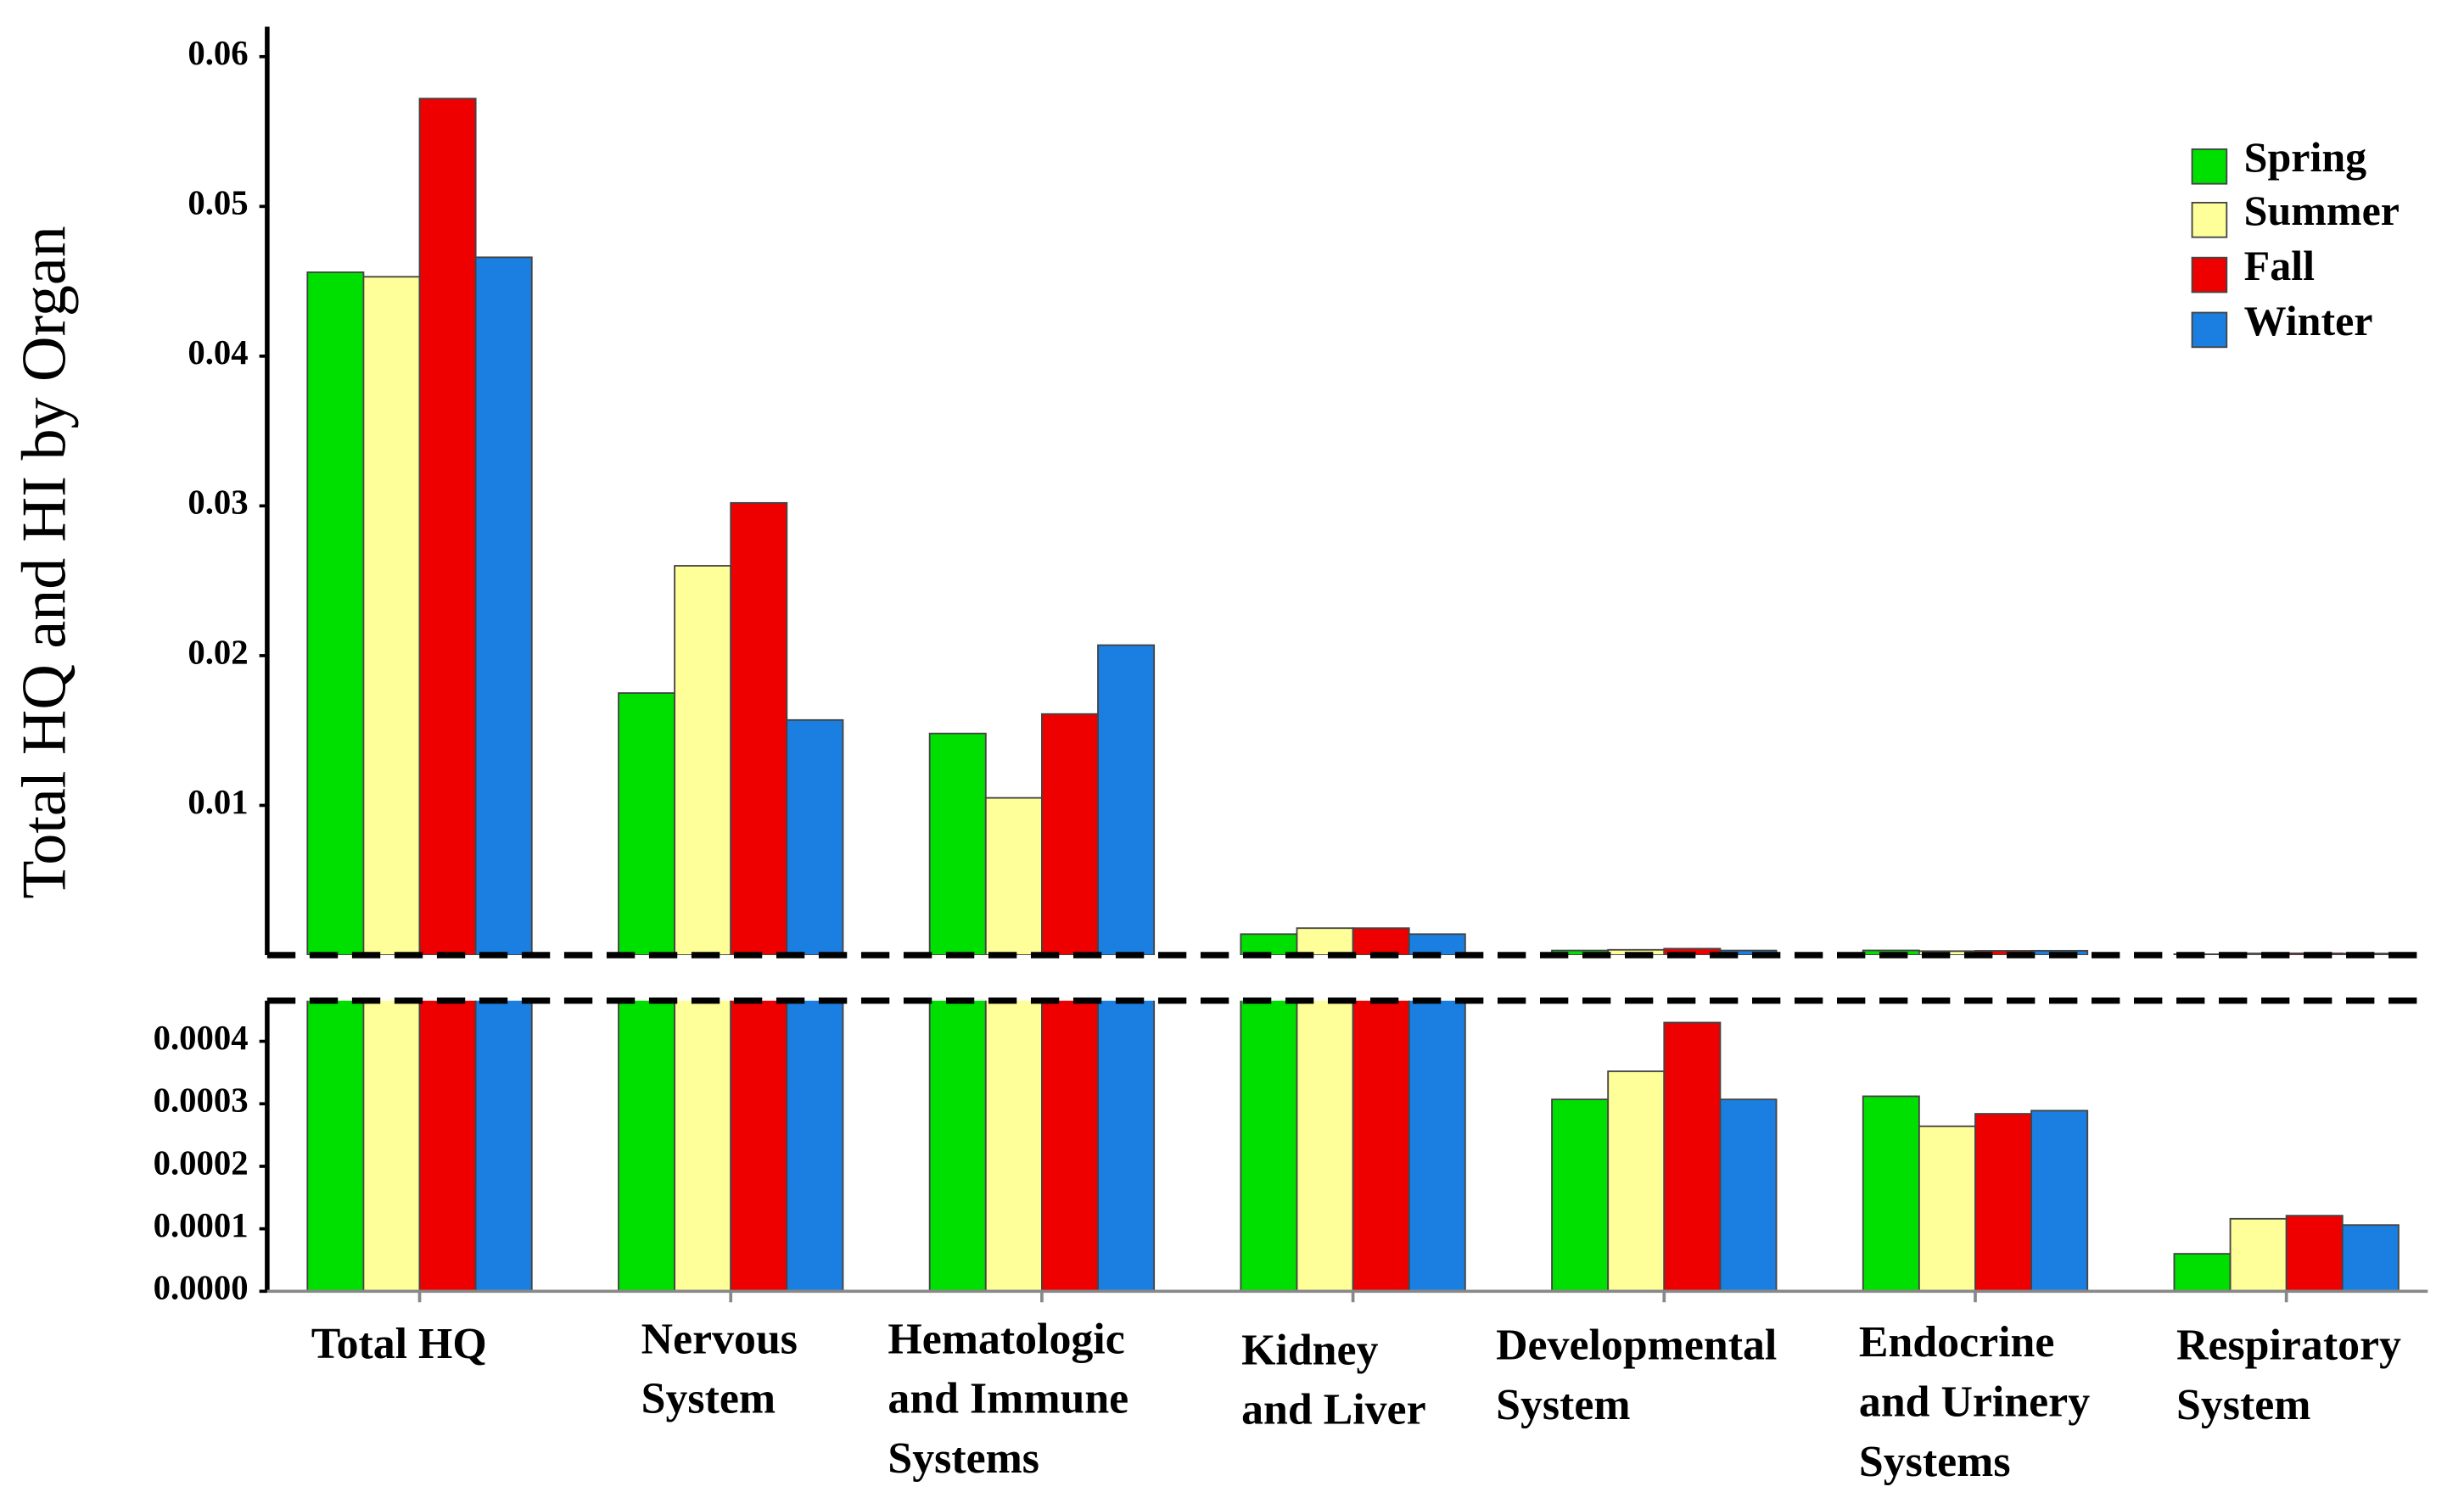 The height and width of the screenshot is (1509, 2464). What do you see at coordinates (2322, 210) in the screenshot?
I see `legend-label: Summer` at bounding box center [2322, 210].